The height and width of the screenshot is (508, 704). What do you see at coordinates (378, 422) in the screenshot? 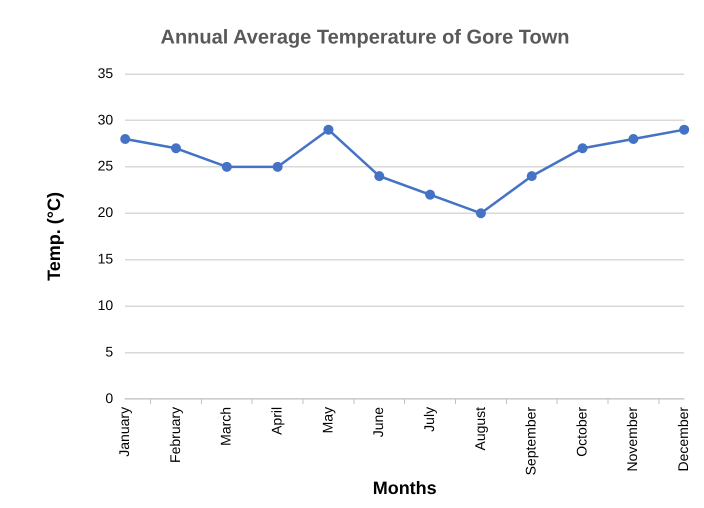
I see `x-tick-label: June` at bounding box center [378, 422].